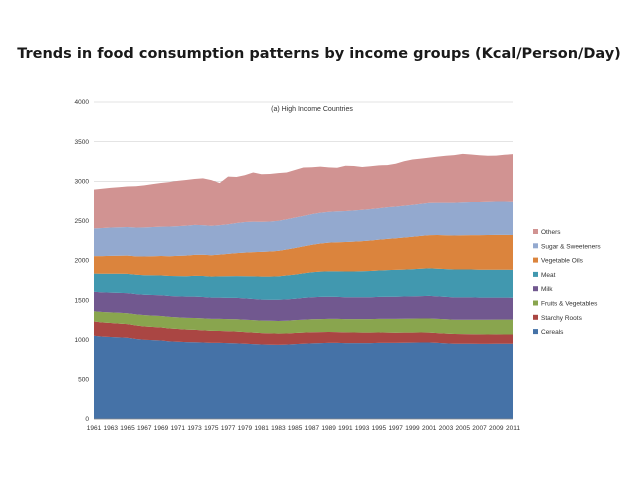 The image size is (638, 479). What do you see at coordinates (261, 428) in the screenshot?
I see `x-tick-label: 1981` at bounding box center [261, 428].